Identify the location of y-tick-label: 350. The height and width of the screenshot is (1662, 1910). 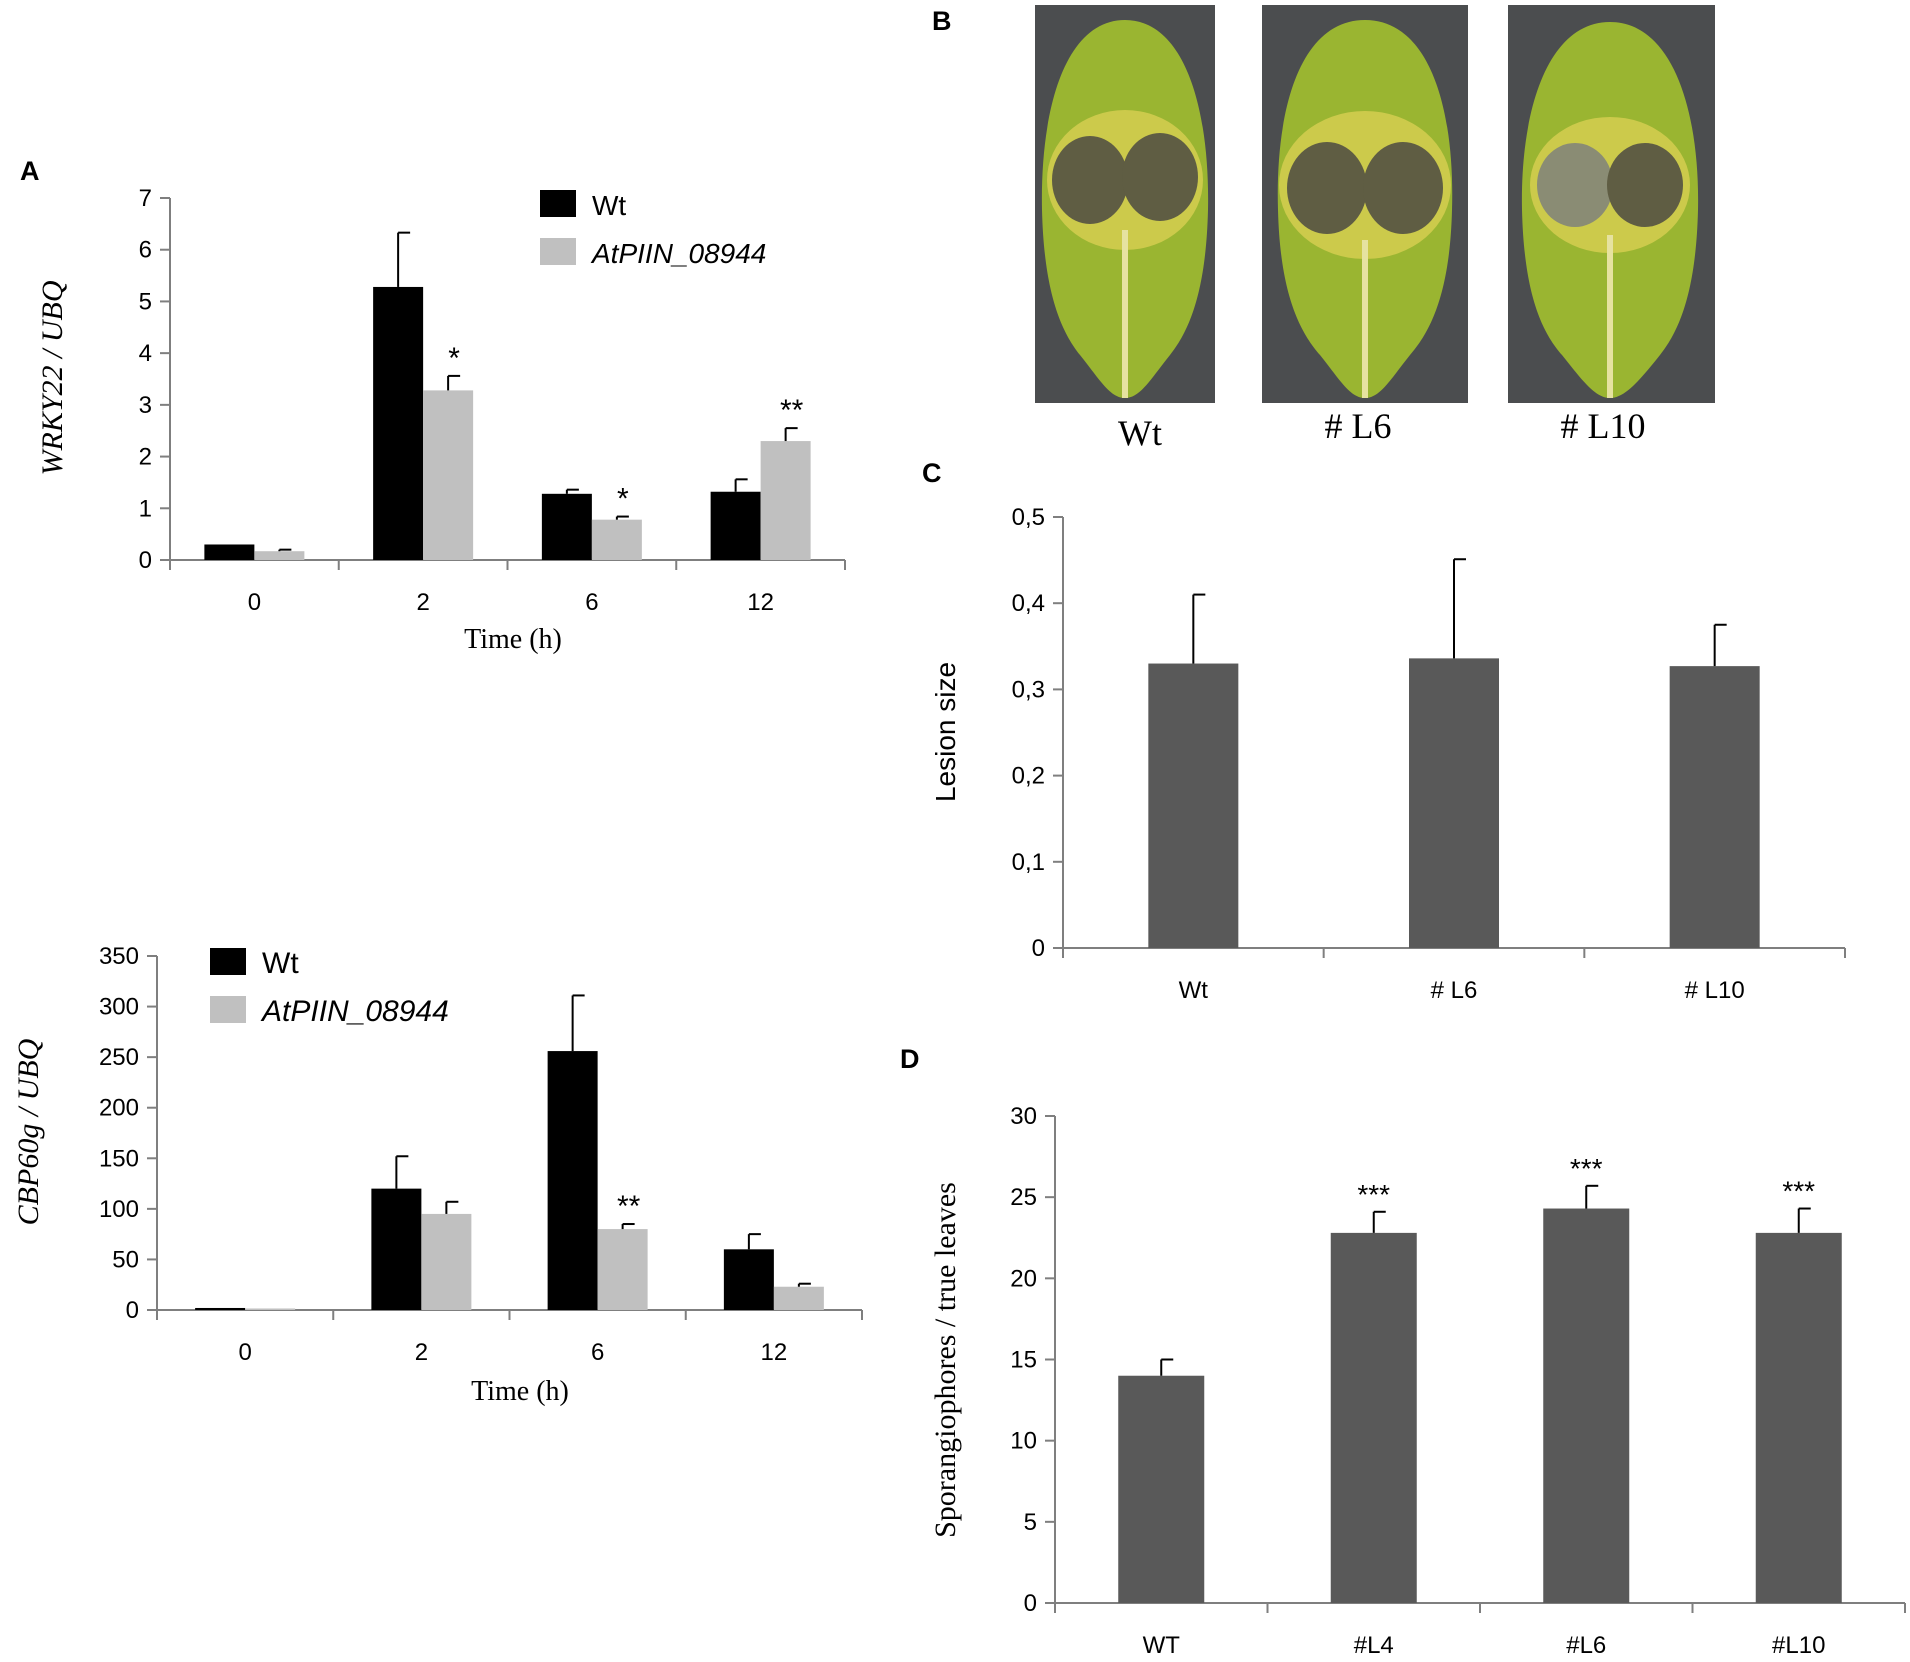
(119, 956).